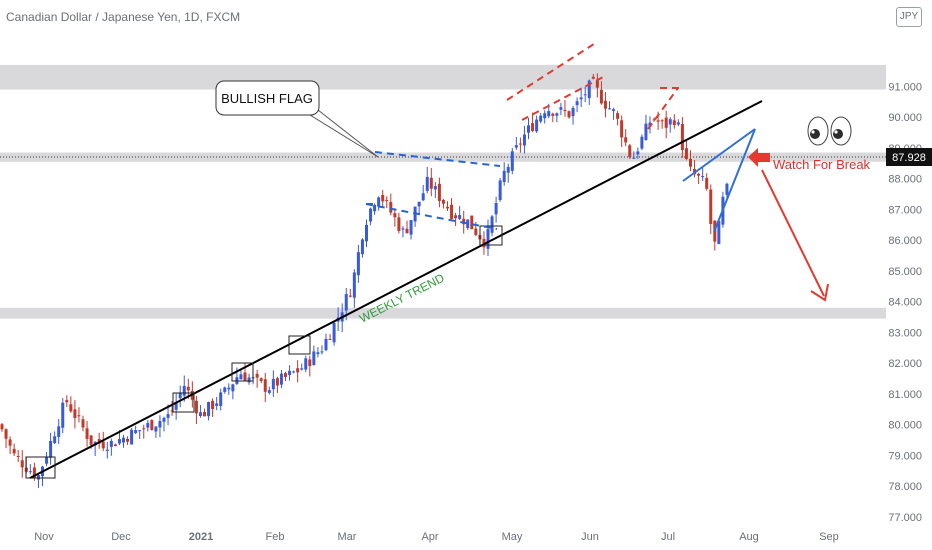  Describe the element at coordinates (905, 364) in the screenshot. I see `y-tick-label: 82.000` at that location.